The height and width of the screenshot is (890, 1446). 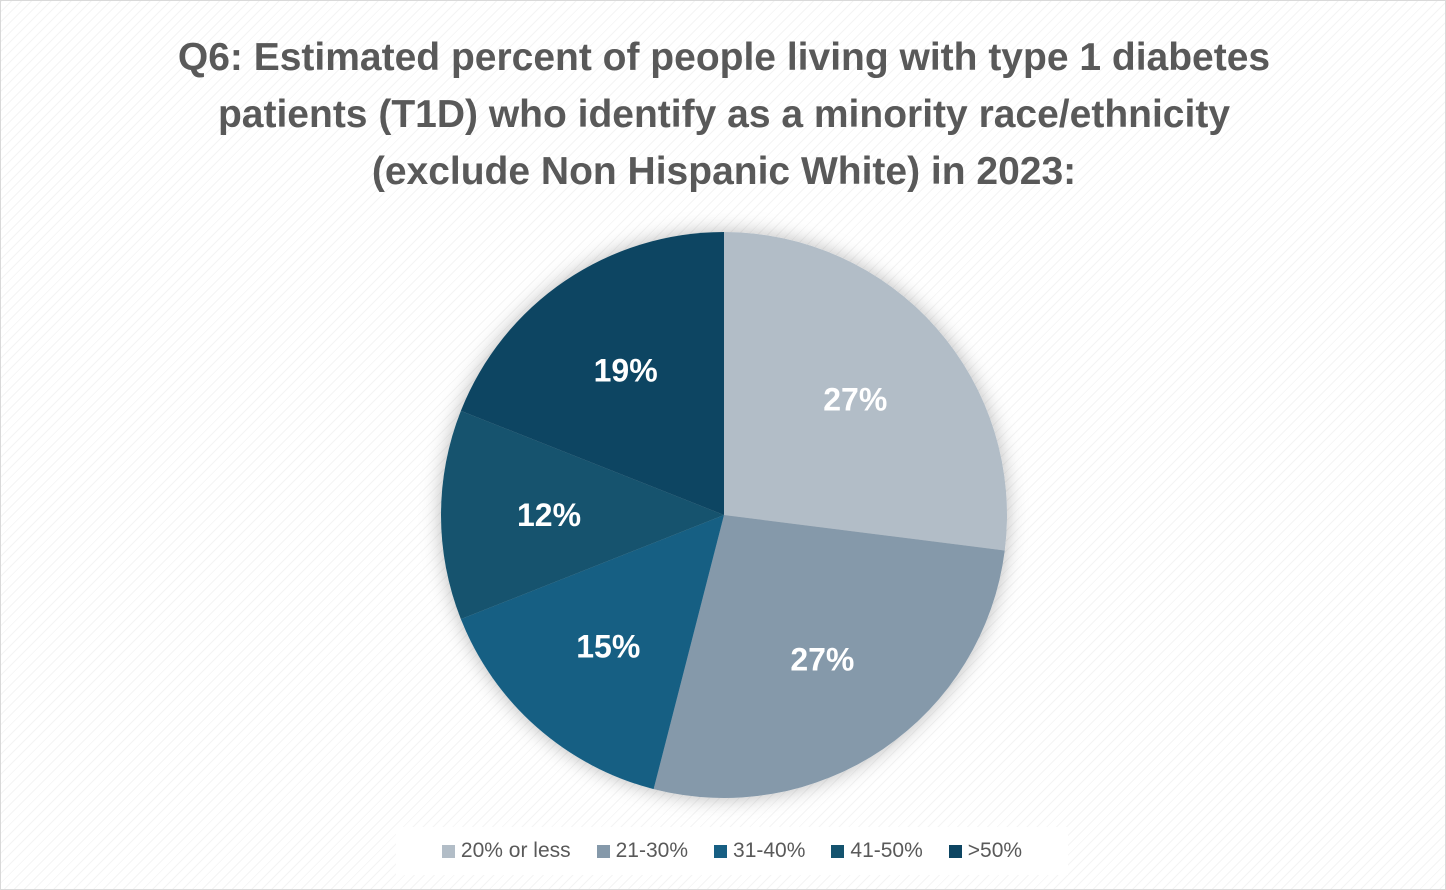 What do you see at coordinates (626, 370) in the screenshot?
I see `data-label-5: 19%` at bounding box center [626, 370].